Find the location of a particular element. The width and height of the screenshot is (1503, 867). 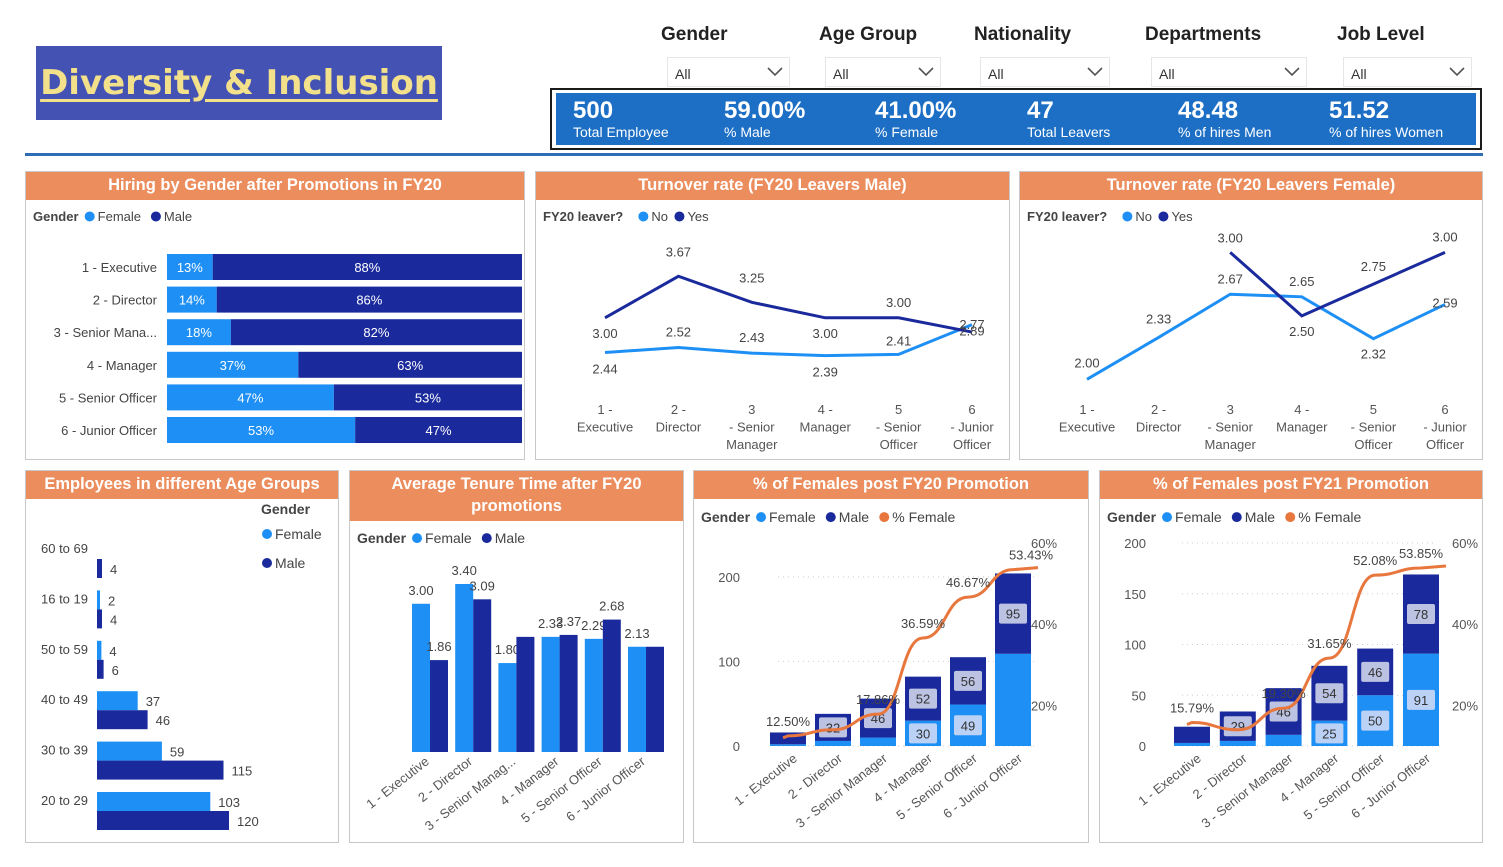

category-label: 6 - Junior Officer is located at coordinates (605, 788).